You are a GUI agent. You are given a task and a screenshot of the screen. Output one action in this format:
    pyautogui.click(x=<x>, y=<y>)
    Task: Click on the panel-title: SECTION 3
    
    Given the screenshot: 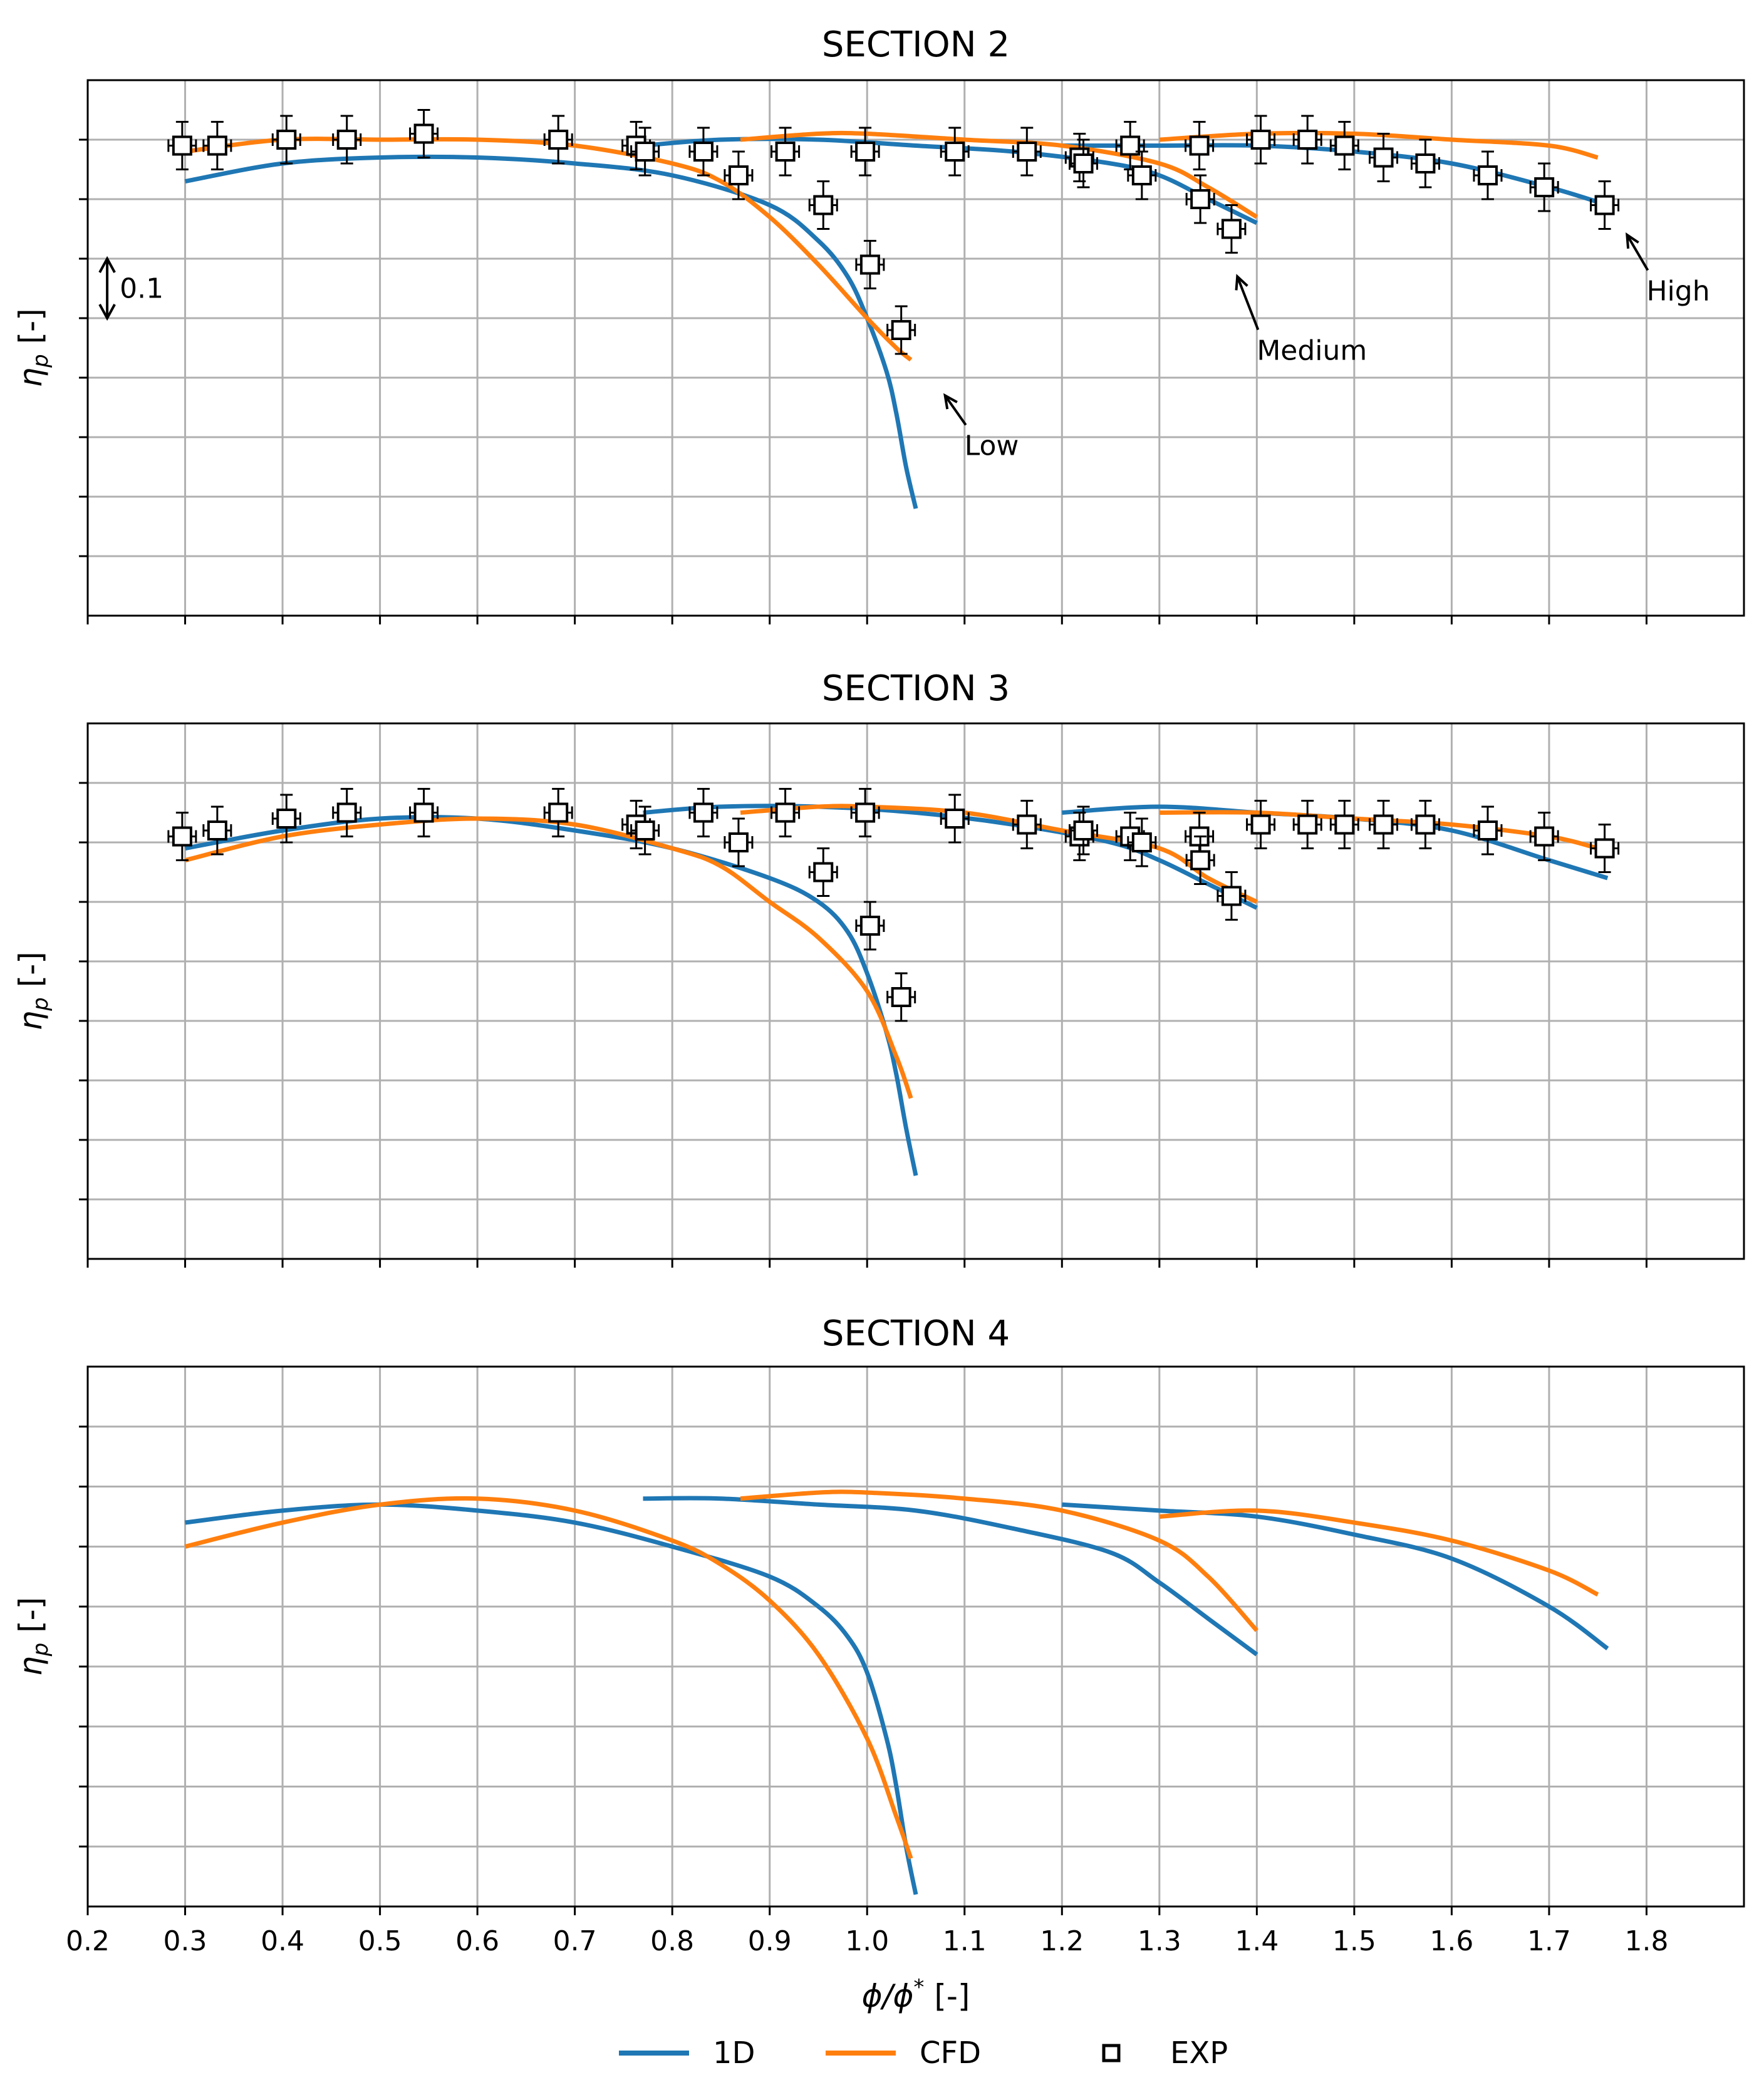 What is the action you would take?
    pyautogui.click(x=916, y=688)
    